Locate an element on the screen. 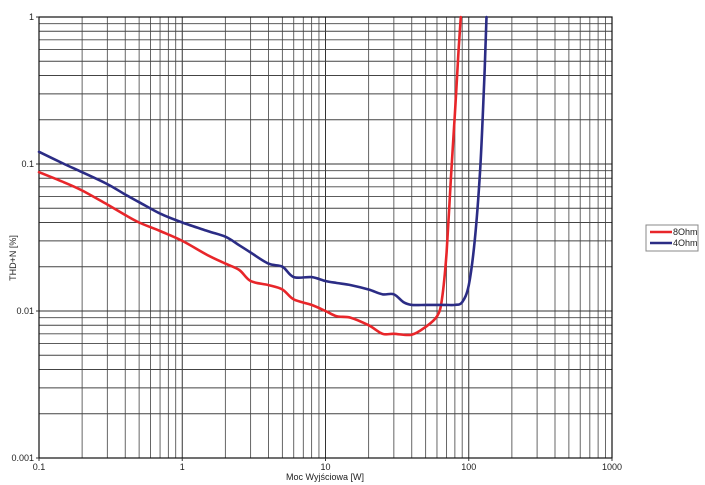  y-axis-title: THD+N [%] is located at coordinates (13, 258).